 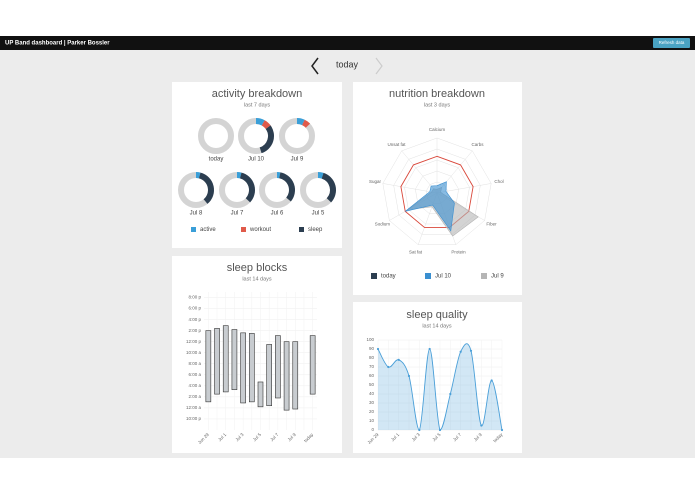 I want to click on card-title: activity breakdown, so click(x=257, y=94).